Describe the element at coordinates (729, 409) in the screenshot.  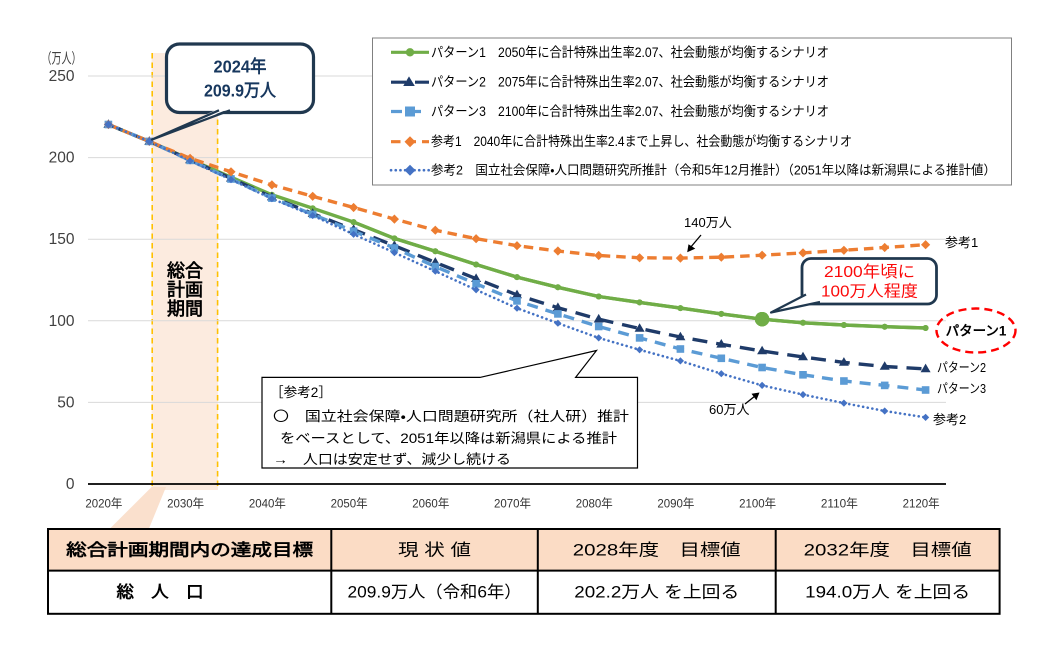
I see `svg-text: 60万人` at that location.